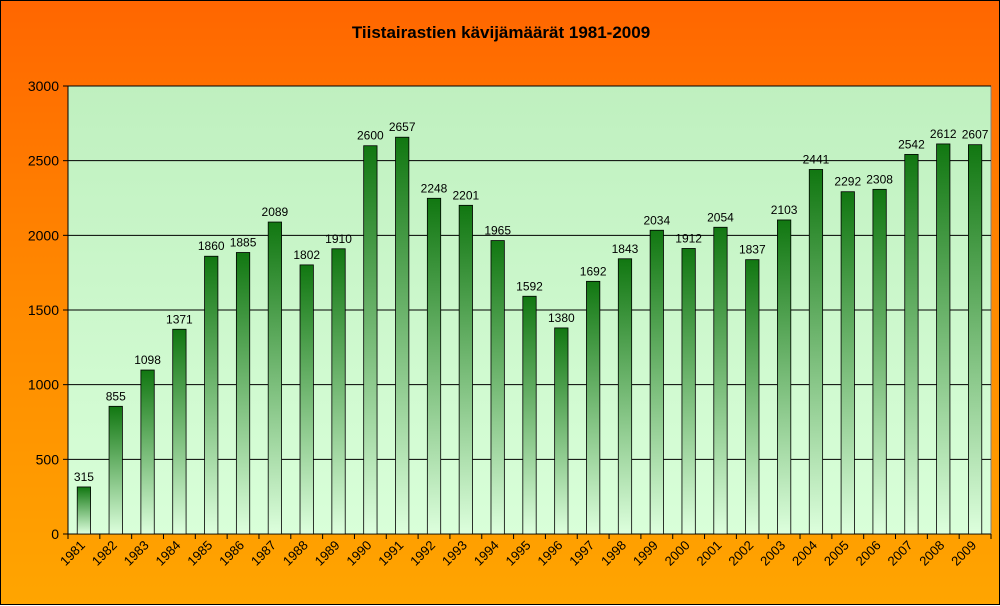  Describe the element at coordinates (43, 235) in the screenshot. I see `y-tick-label: 2000` at that location.